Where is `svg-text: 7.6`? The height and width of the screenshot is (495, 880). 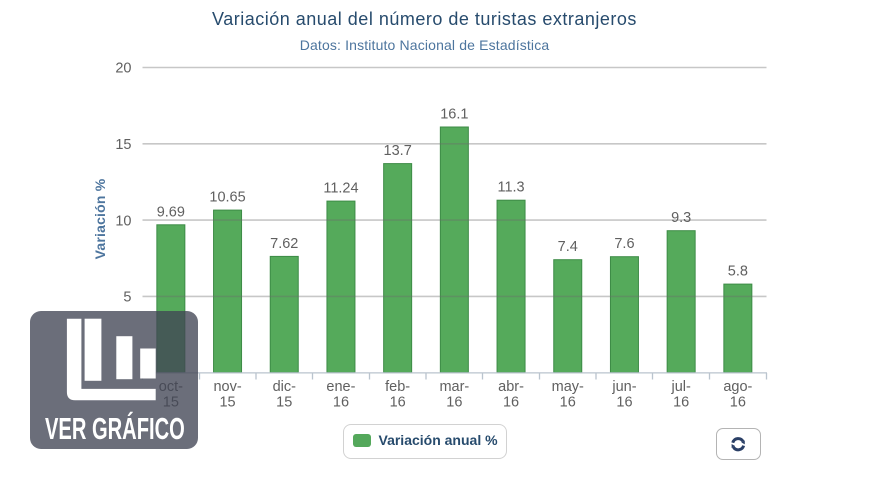 svg-text: 7.6 is located at coordinates (624, 244).